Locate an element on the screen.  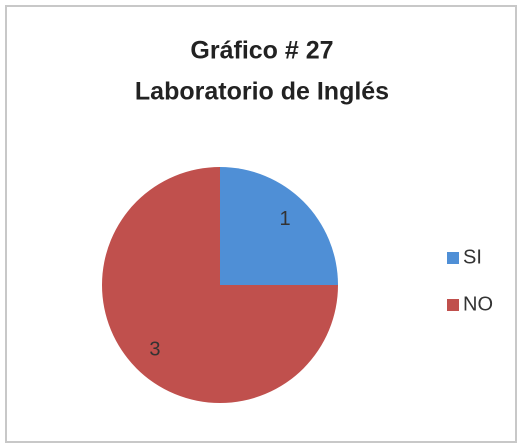
chart-title: Gráfico # 27 is located at coordinates (261, 51).